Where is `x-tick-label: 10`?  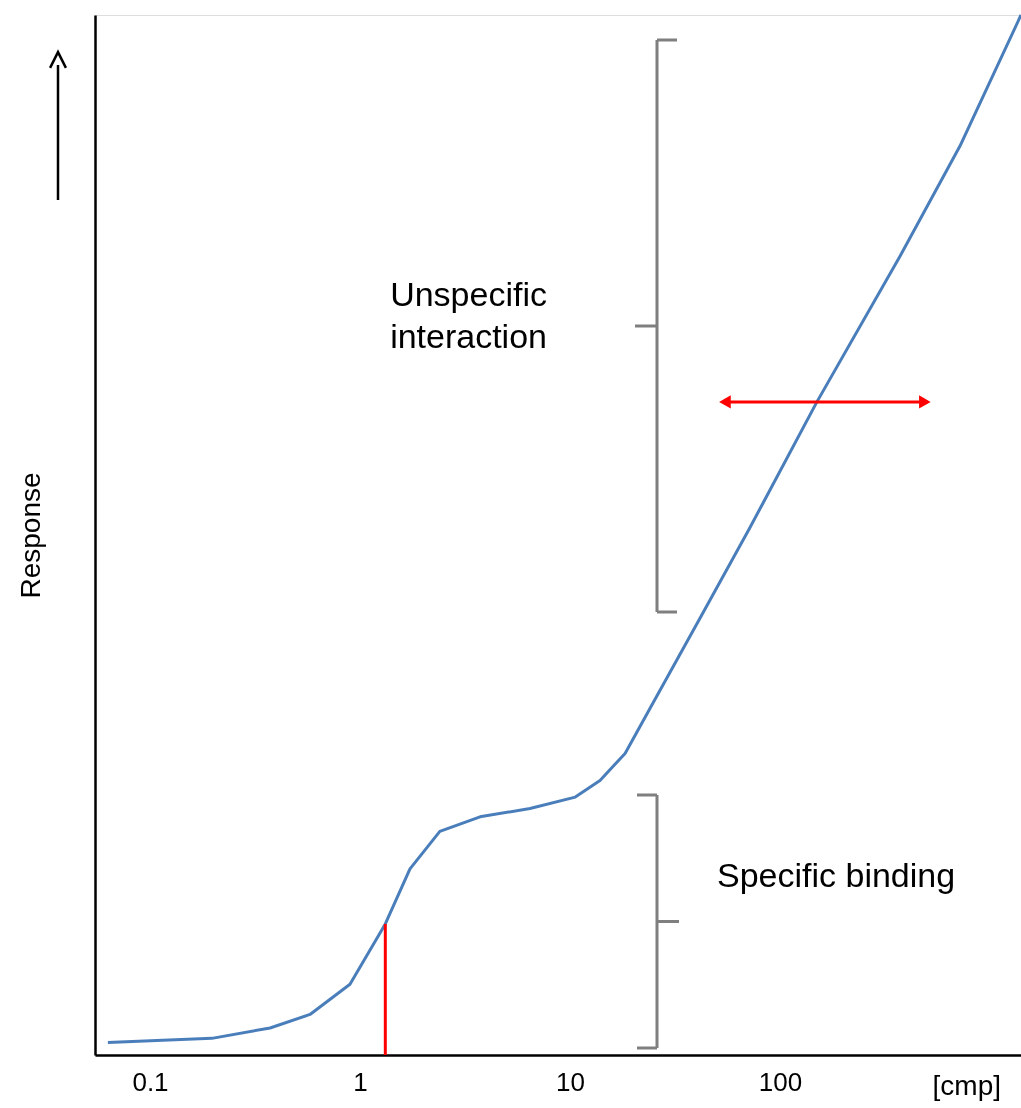
x-tick-label: 10 is located at coordinates (570, 1081).